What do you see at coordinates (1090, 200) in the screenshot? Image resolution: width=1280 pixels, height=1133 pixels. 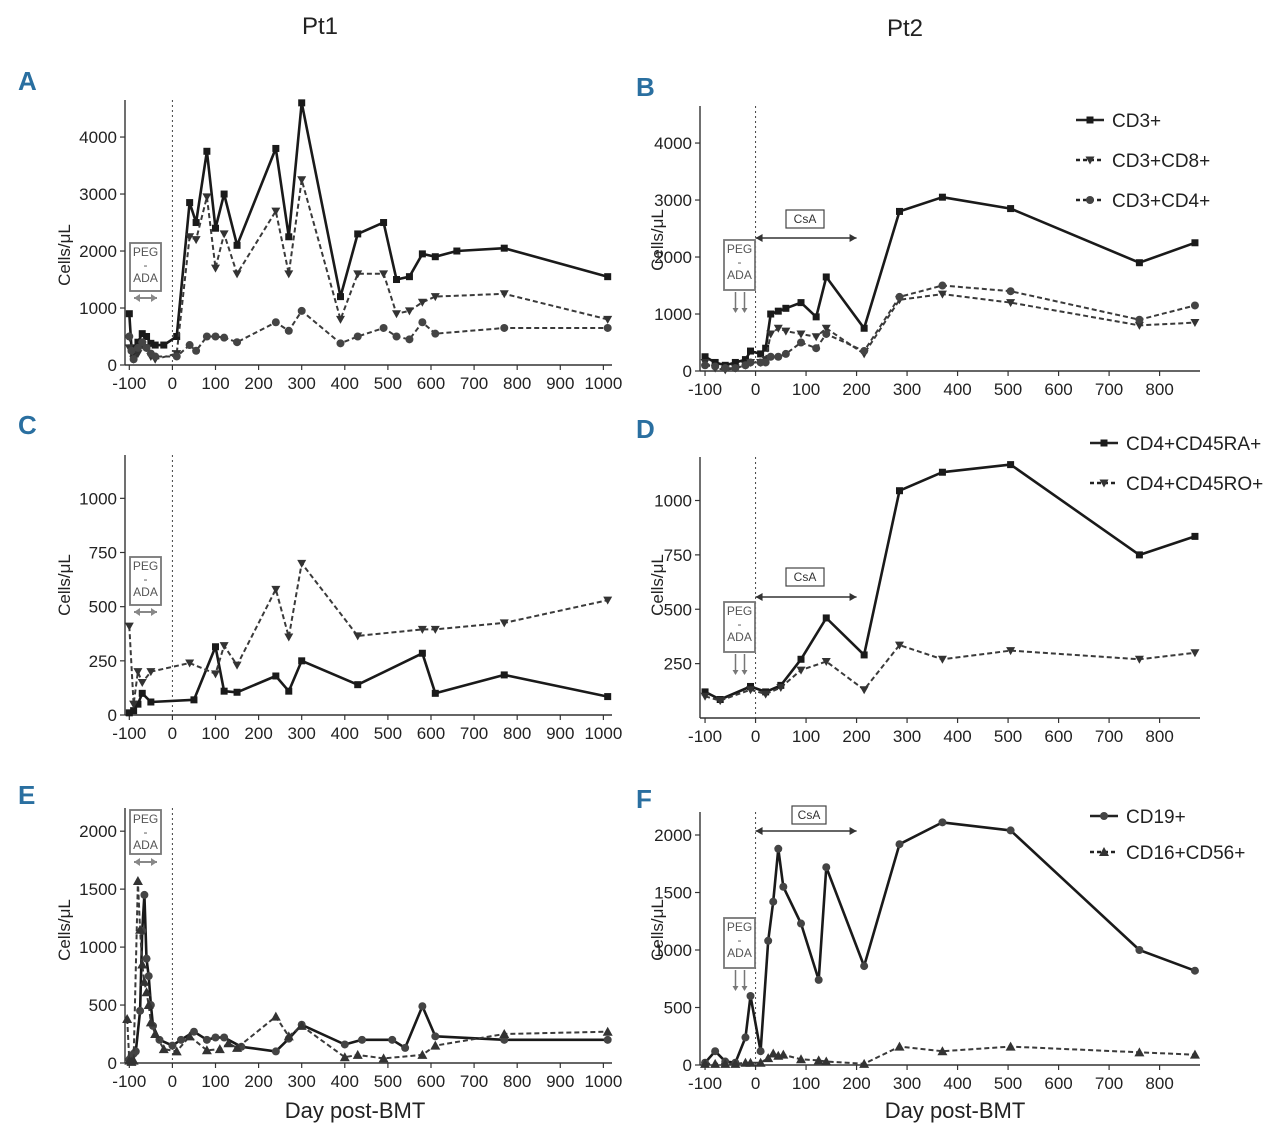 I see `panel-b-legend-marker-cd3-poscd4-pos` at bounding box center [1090, 200].